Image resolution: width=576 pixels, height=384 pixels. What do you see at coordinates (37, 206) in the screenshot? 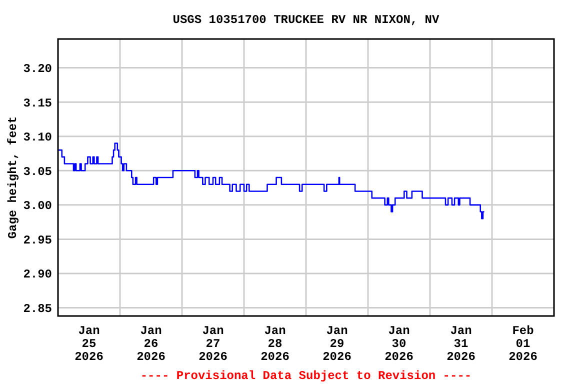
I see `y-tick-label: 3.00` at bounding box center [37, 206].